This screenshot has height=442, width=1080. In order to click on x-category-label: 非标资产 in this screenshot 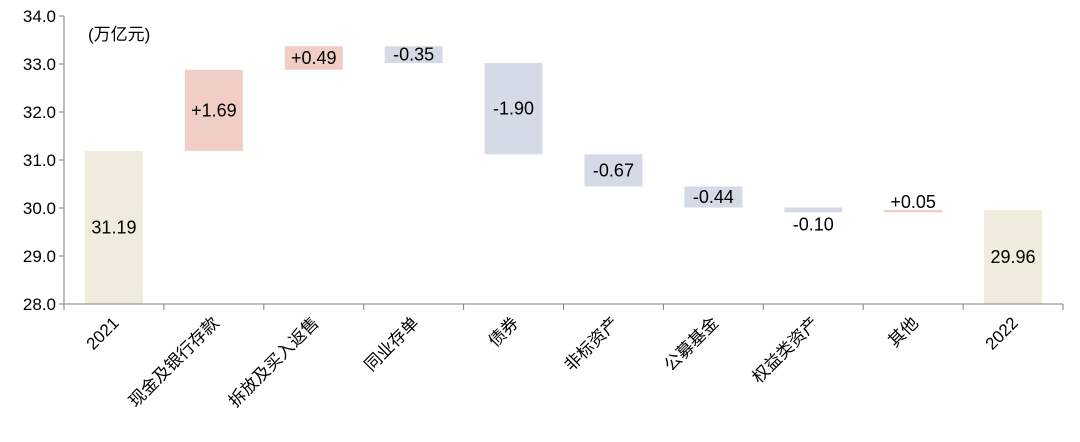, I will do `click(592, 344)`.